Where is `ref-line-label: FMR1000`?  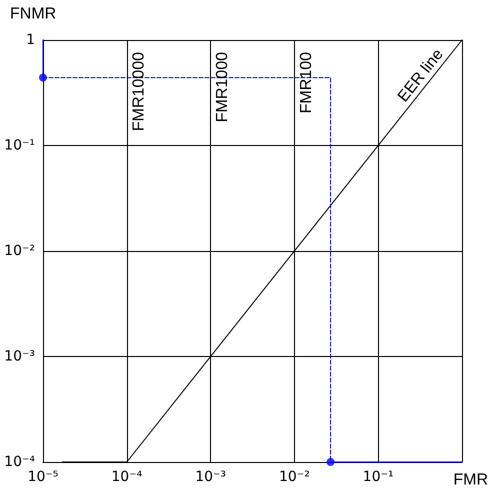
ref-line-label: FMR1000 is located at coordinates (223, 87).